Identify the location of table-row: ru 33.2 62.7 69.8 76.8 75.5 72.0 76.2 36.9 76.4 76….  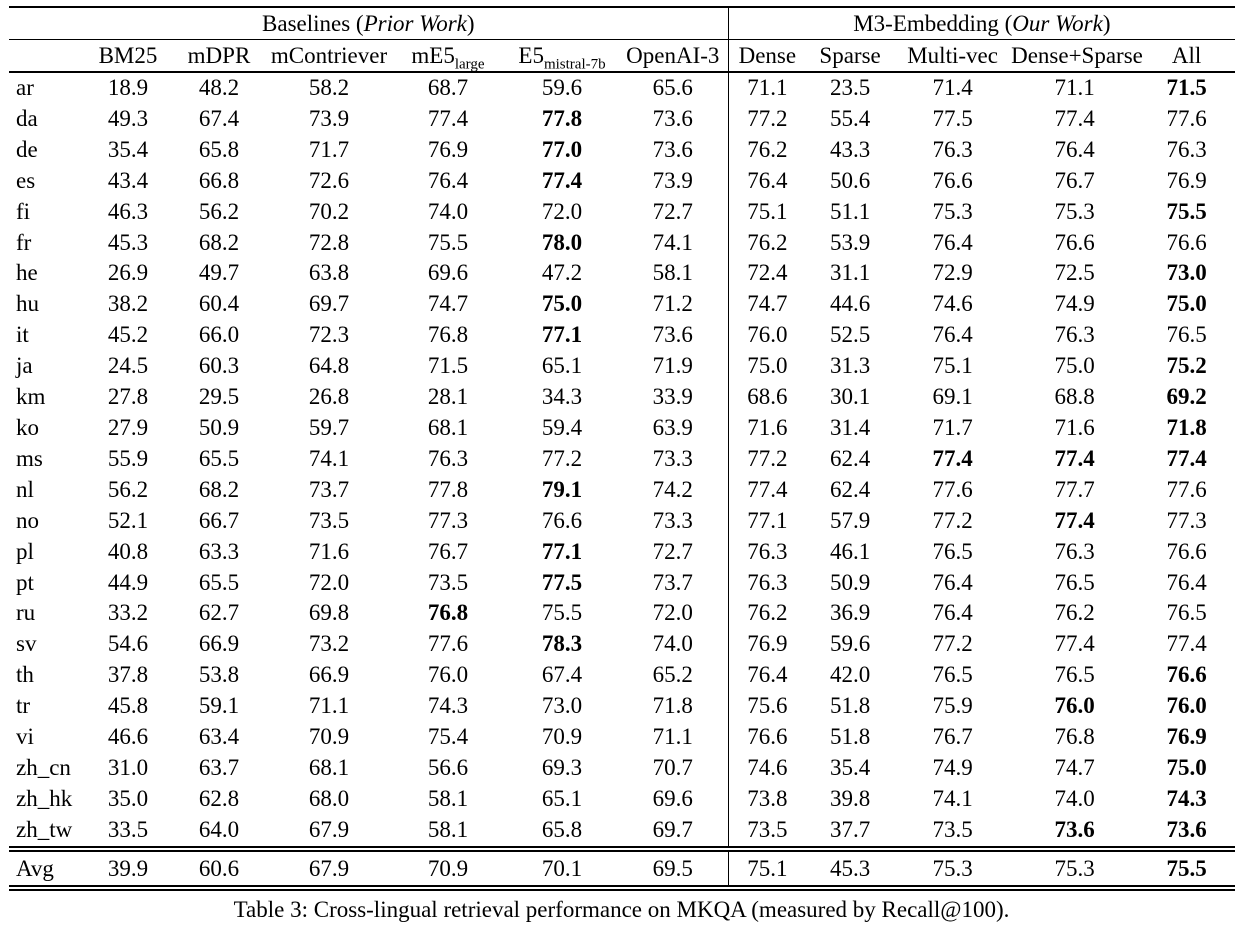
(622, 614).